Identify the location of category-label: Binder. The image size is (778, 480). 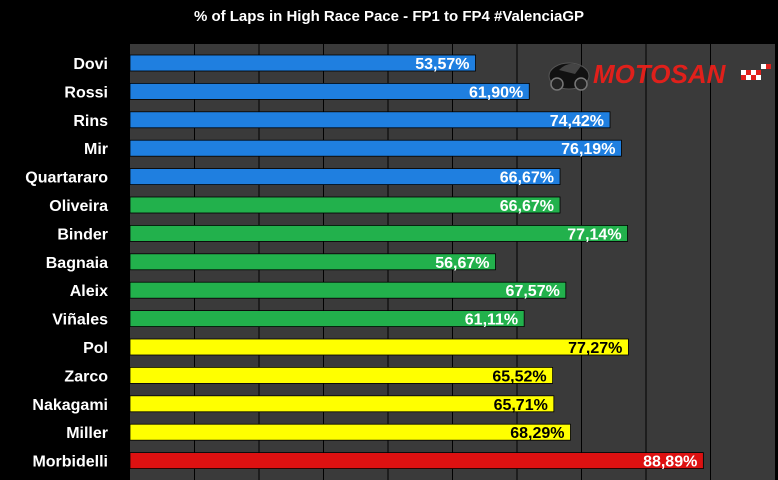
(82, 234).